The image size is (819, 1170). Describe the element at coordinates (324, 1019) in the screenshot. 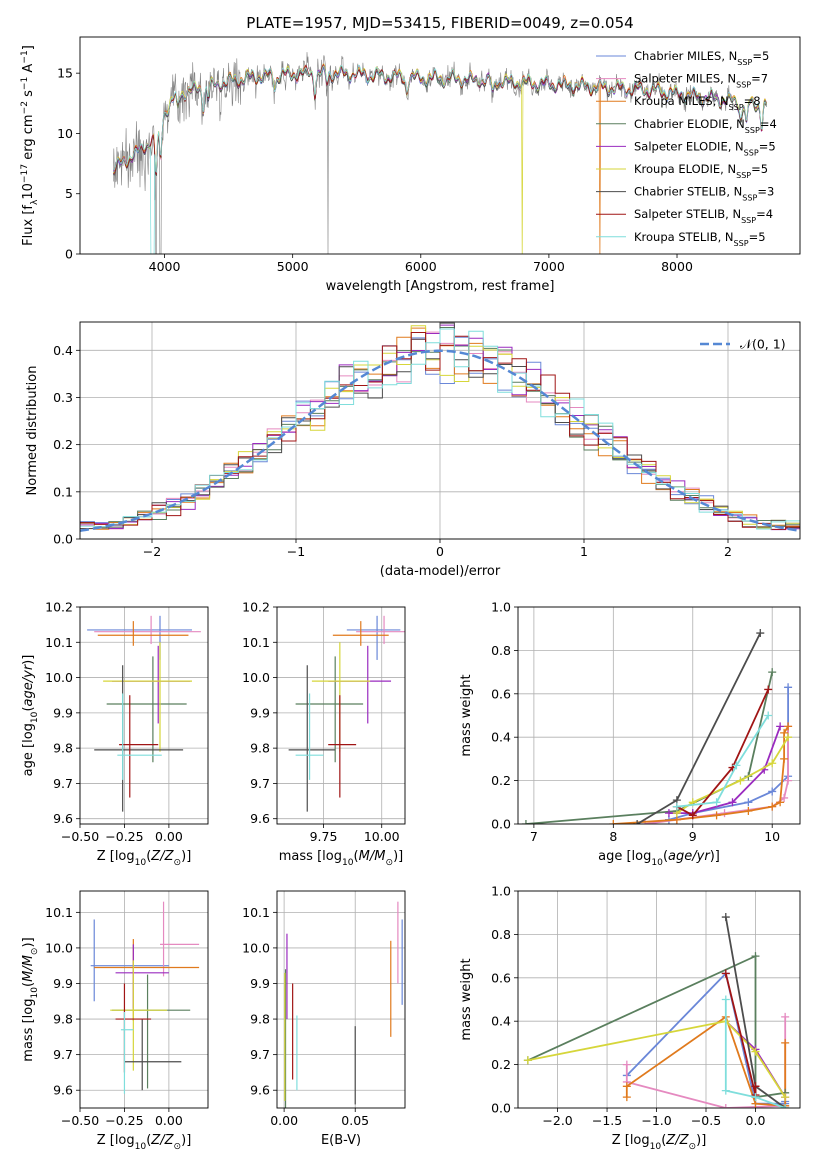

I see `axes-mass_vs_EBV: 0.00 0.05 9.6 9.7 9.8 9.9 10.0 10.1 E(B-V)` at that location.